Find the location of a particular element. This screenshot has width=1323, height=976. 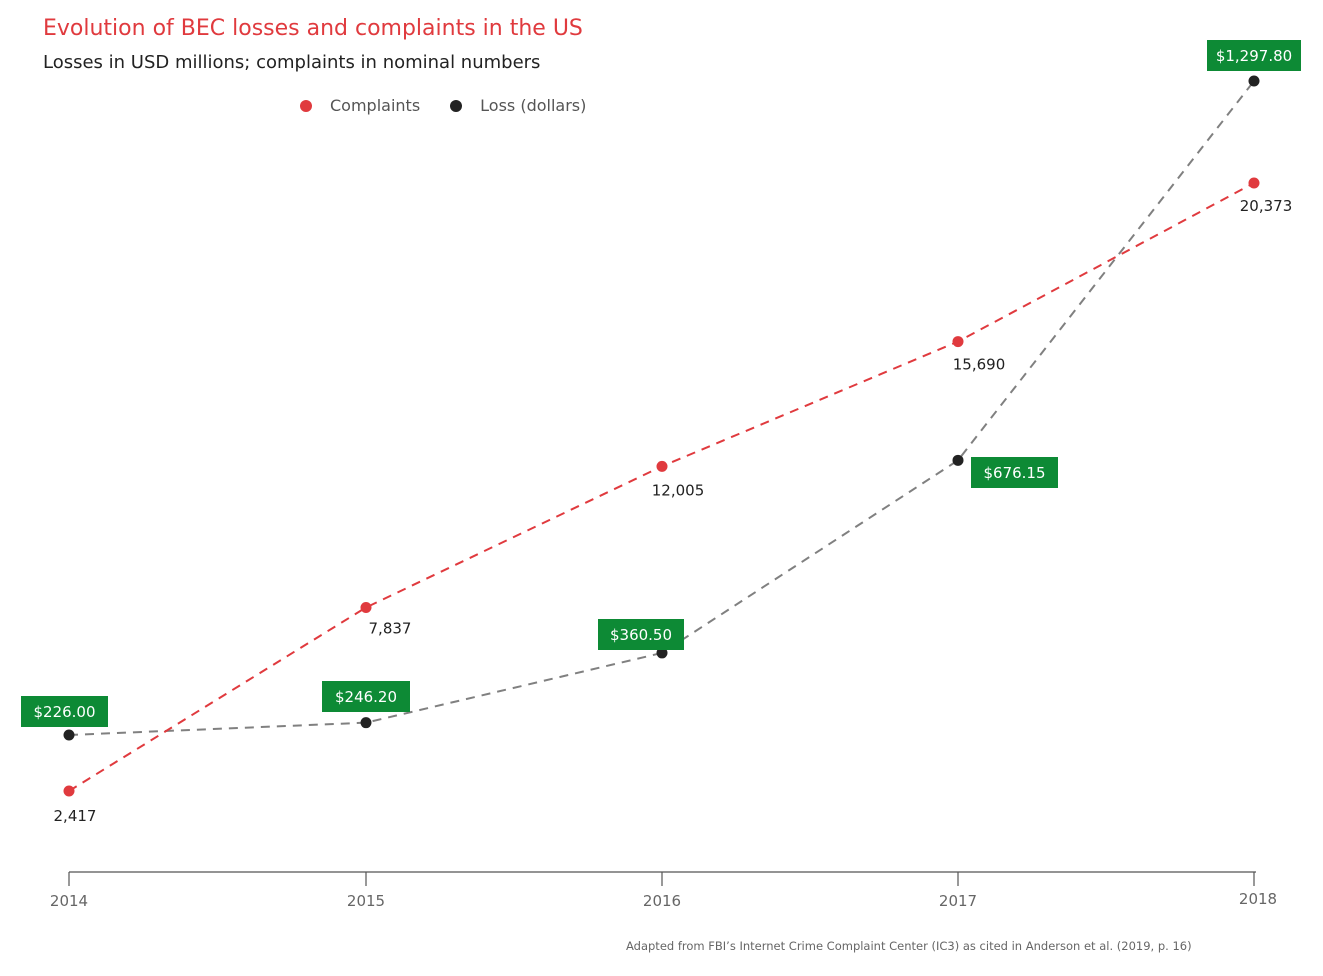

loss-data-label: $246.20 is located at coordinates (366, 697).